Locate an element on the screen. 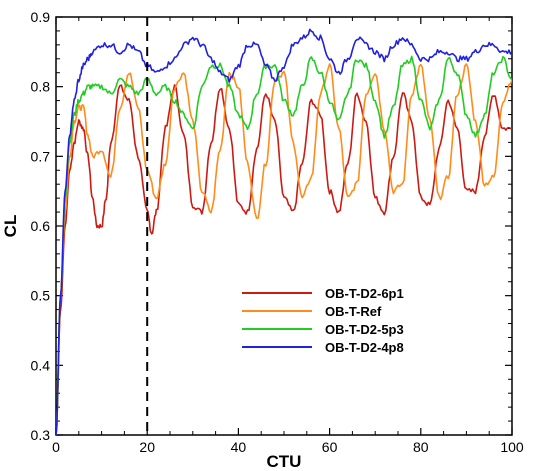 This screenshot has width=538, height=471. y-tick-label: 0.4 is located at coordinates (41, 365).